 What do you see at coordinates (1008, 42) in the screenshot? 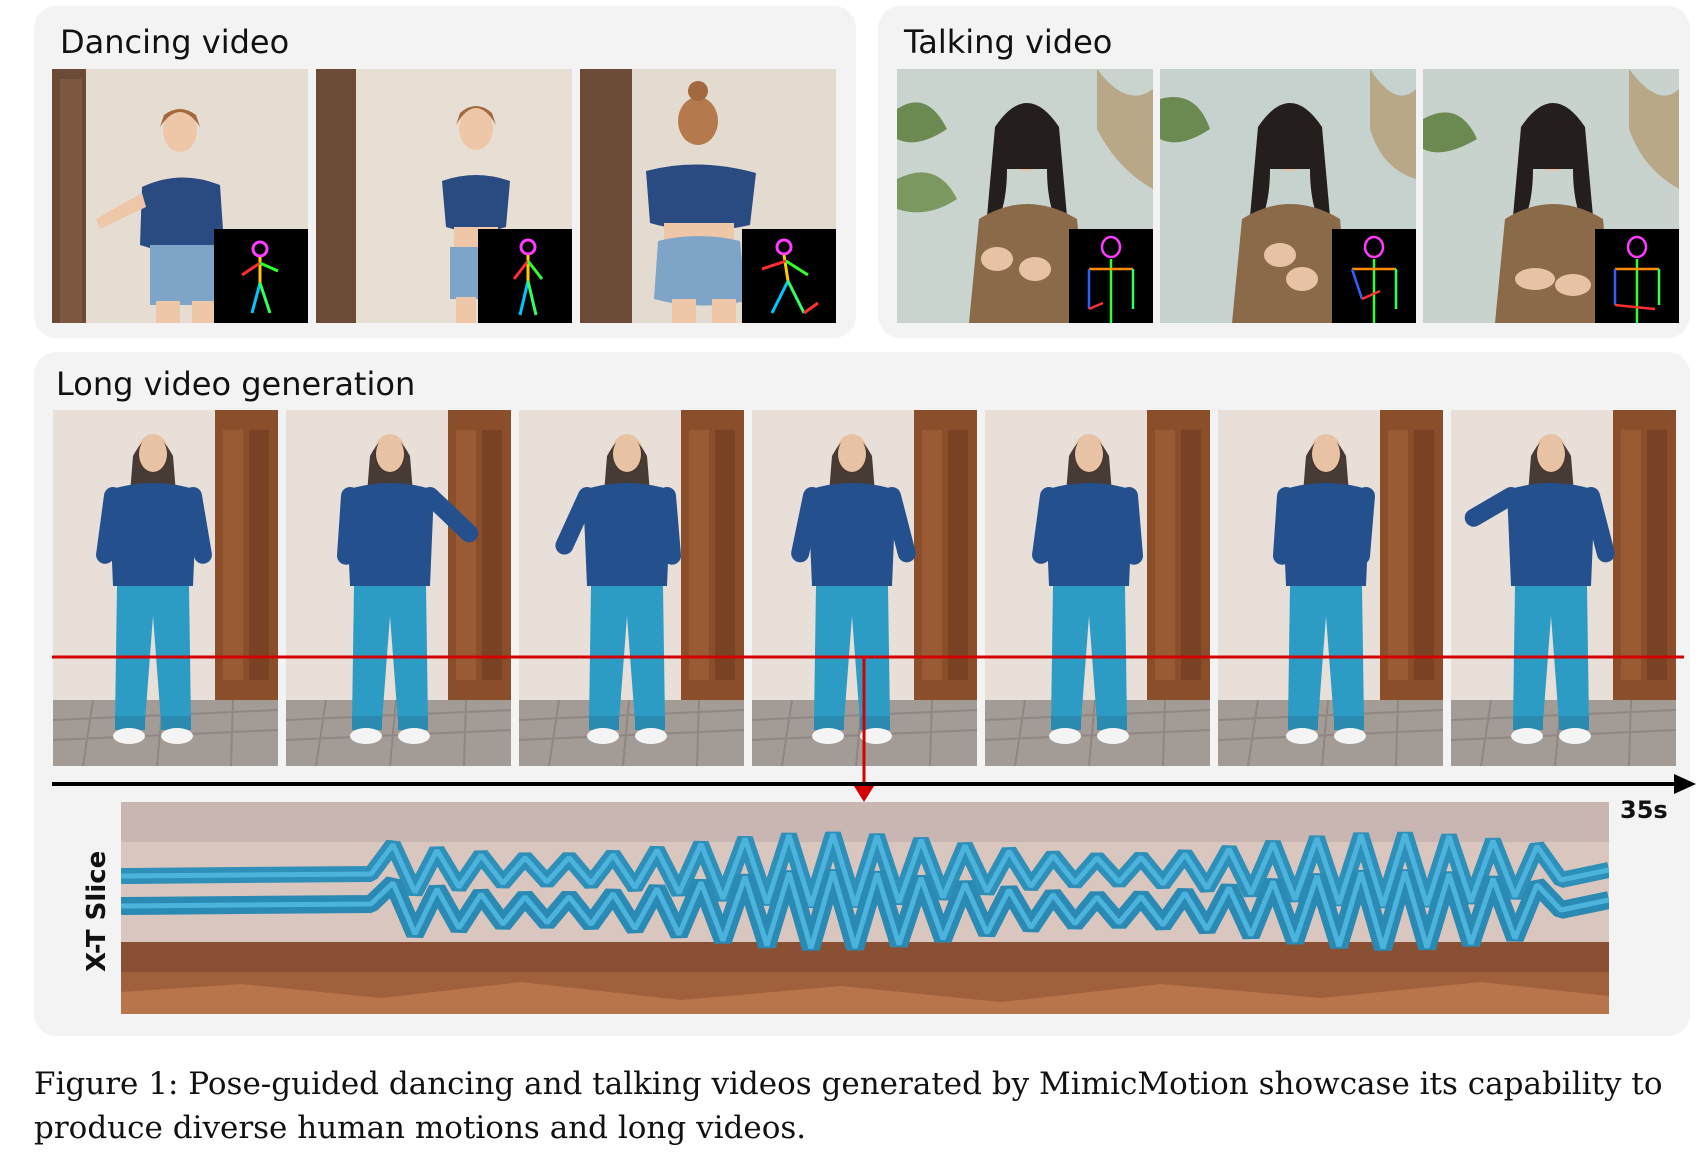
I see `talking-video-title: Talking video` at bounding box center [1008, 42].